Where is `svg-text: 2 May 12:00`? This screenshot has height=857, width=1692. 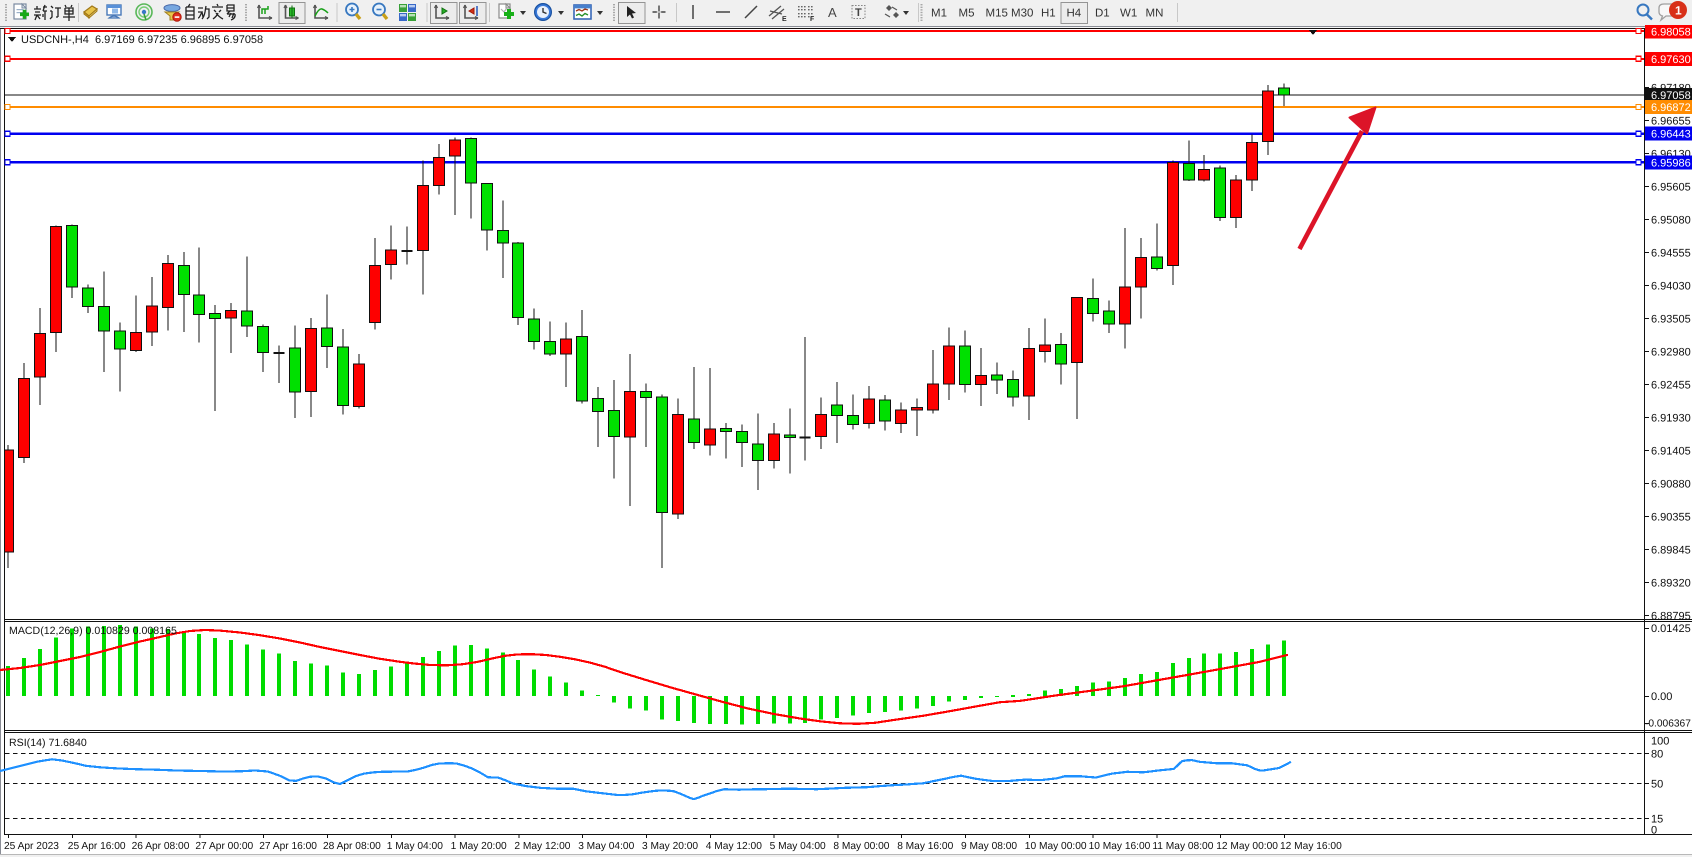 svg-text: 2 May 12:00 is located at coordinates (542, 846).